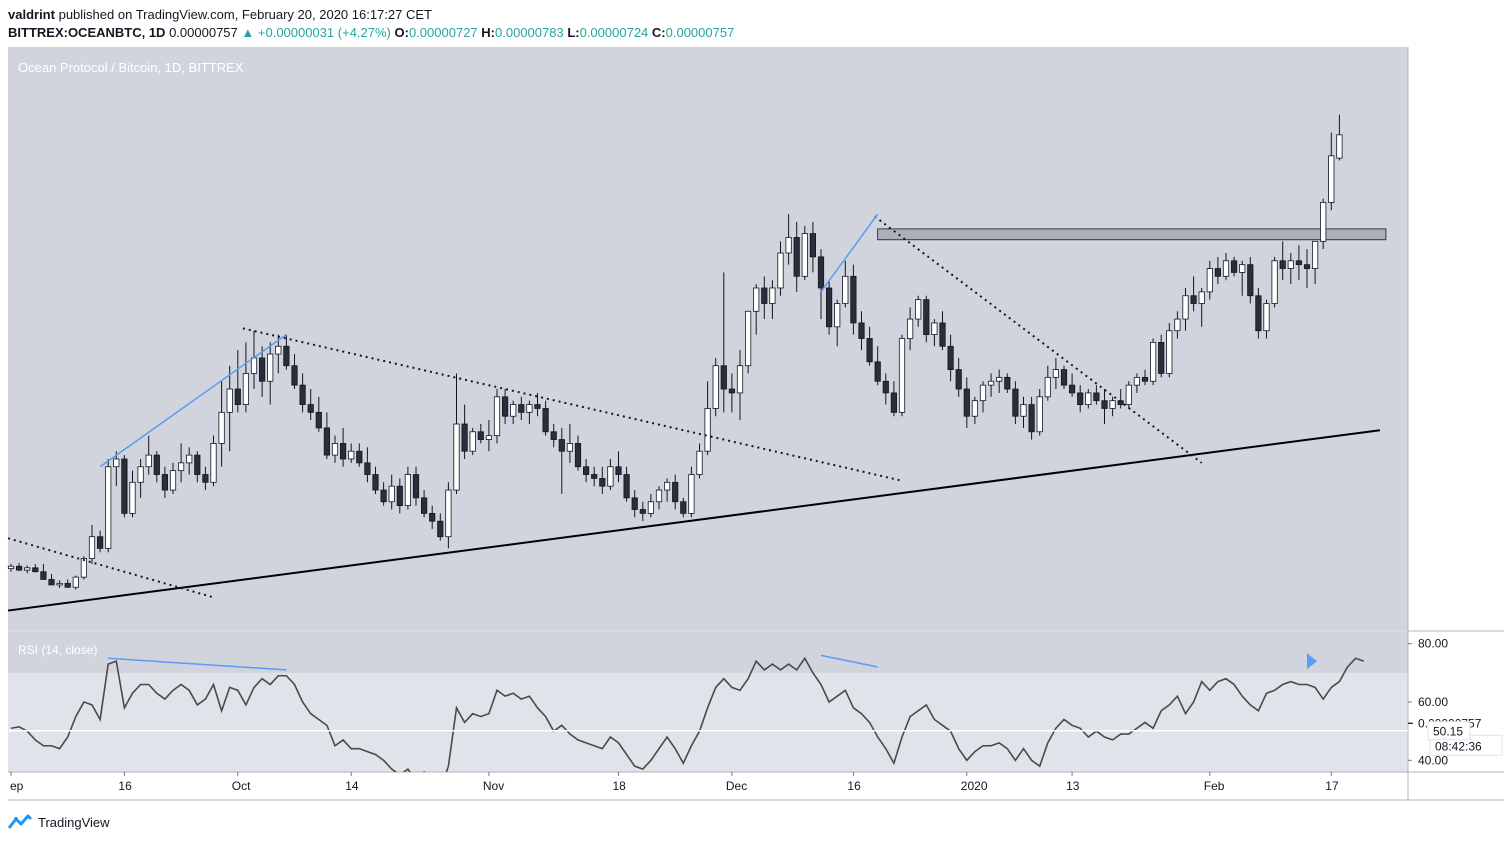 This screenshot has width=1504, height=843. What do you see at coordinates (131, 67) in the screenshot?
I see `chart-title: Ocean Protocol / Bitcoin, 1D, BITTREX` at bounding box center [131, 67].